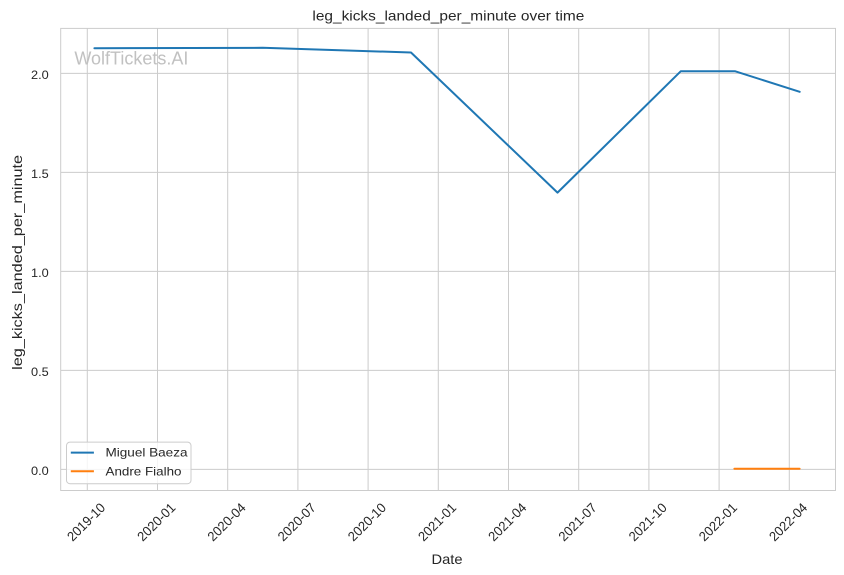  Describe the element at coordinates (144, 471) in the screenshot. I see `svg-text: Andre Fialho` at that location.